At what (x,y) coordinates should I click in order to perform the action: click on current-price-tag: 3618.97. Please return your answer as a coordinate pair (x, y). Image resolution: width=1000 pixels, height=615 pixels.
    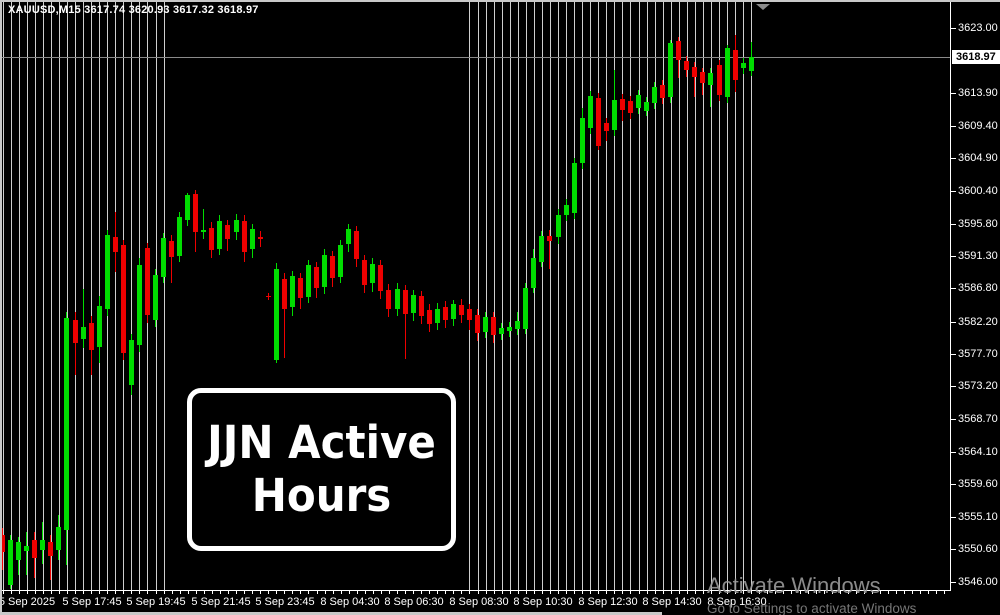
    Looking at the image, I should click on (976, 57).